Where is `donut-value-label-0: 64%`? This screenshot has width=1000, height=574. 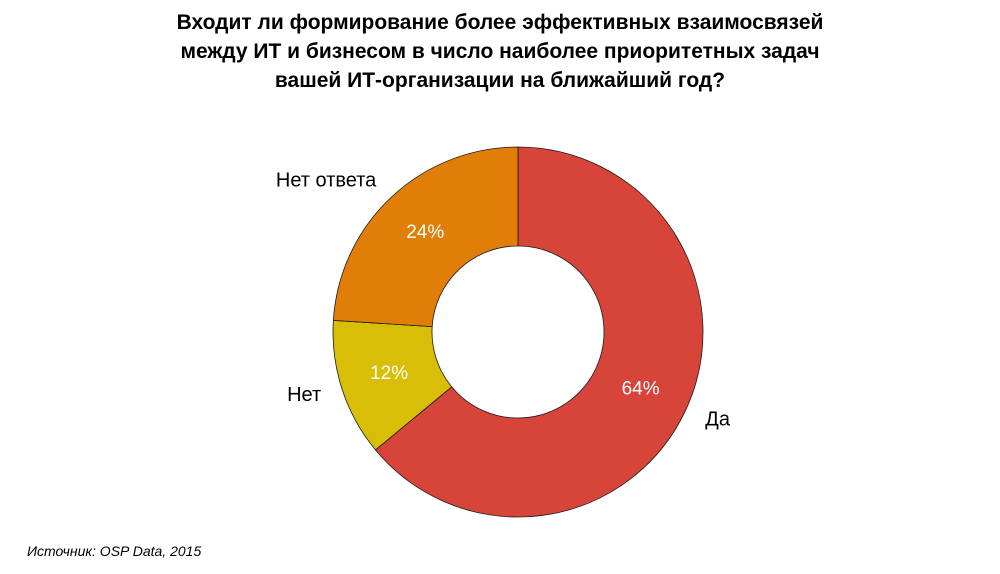
donut-value-label-0: 64% is located at coordinates (641, 389).